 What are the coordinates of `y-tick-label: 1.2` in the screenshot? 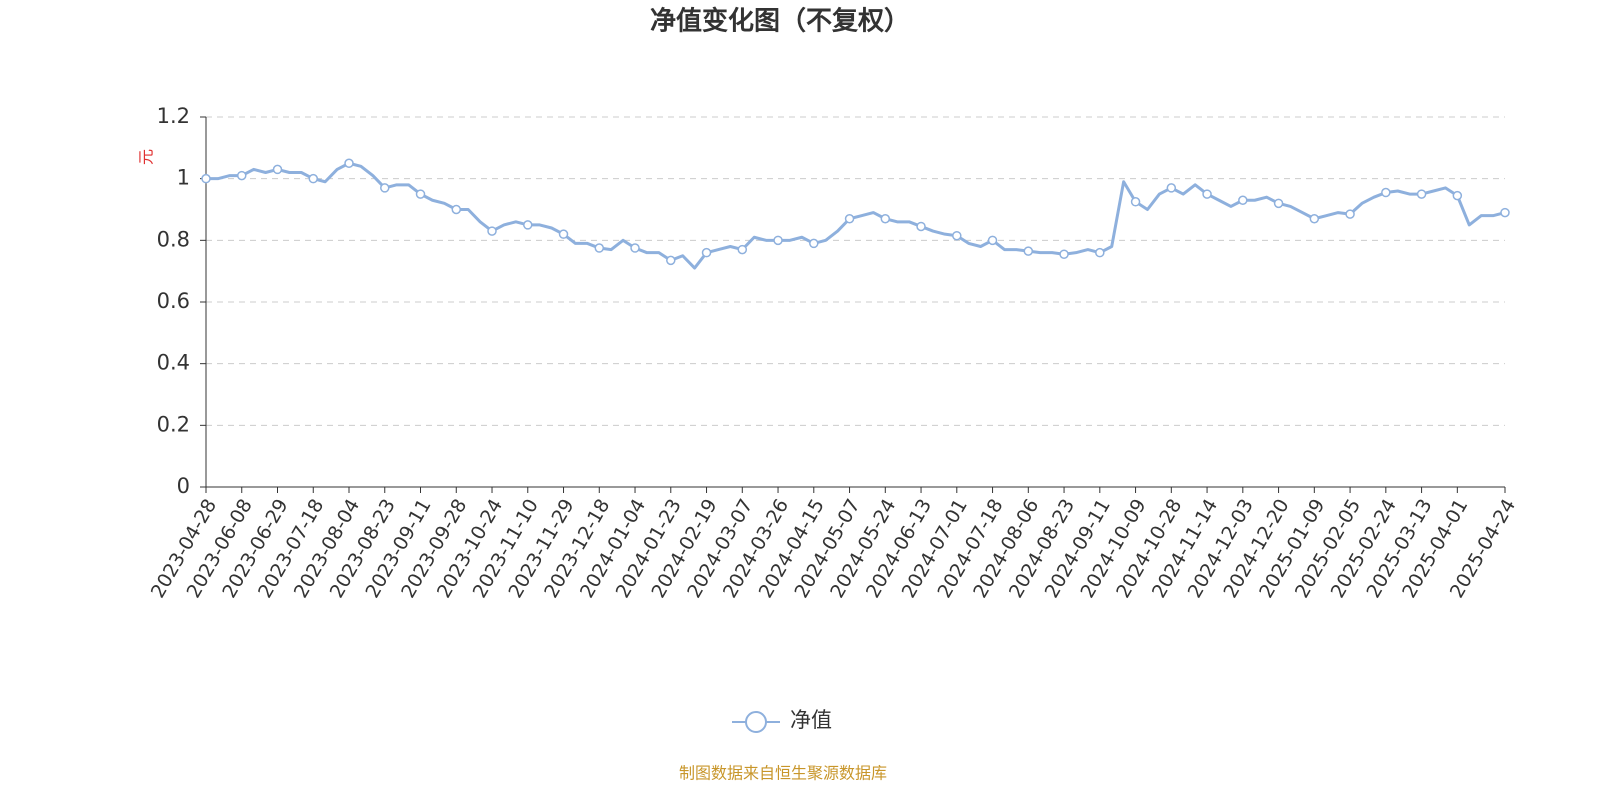 It's located at (173, 116).